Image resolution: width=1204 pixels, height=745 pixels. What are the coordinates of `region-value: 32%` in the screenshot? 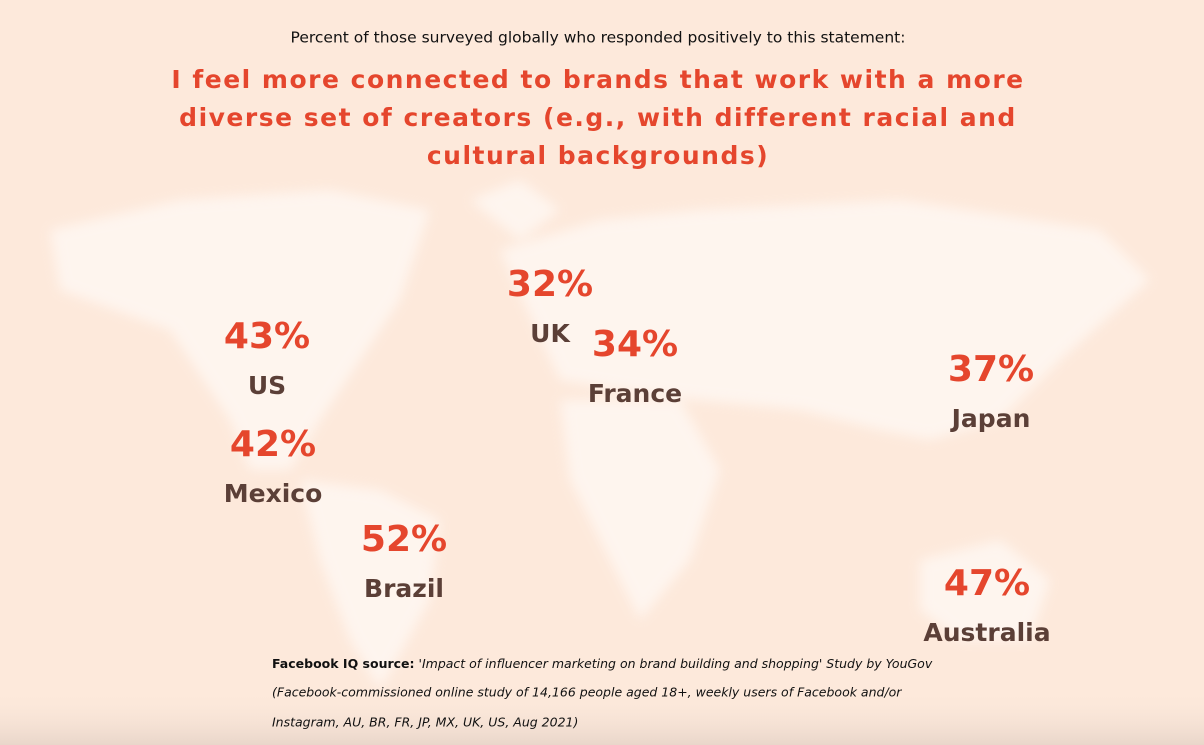 It's located at (550, 284).